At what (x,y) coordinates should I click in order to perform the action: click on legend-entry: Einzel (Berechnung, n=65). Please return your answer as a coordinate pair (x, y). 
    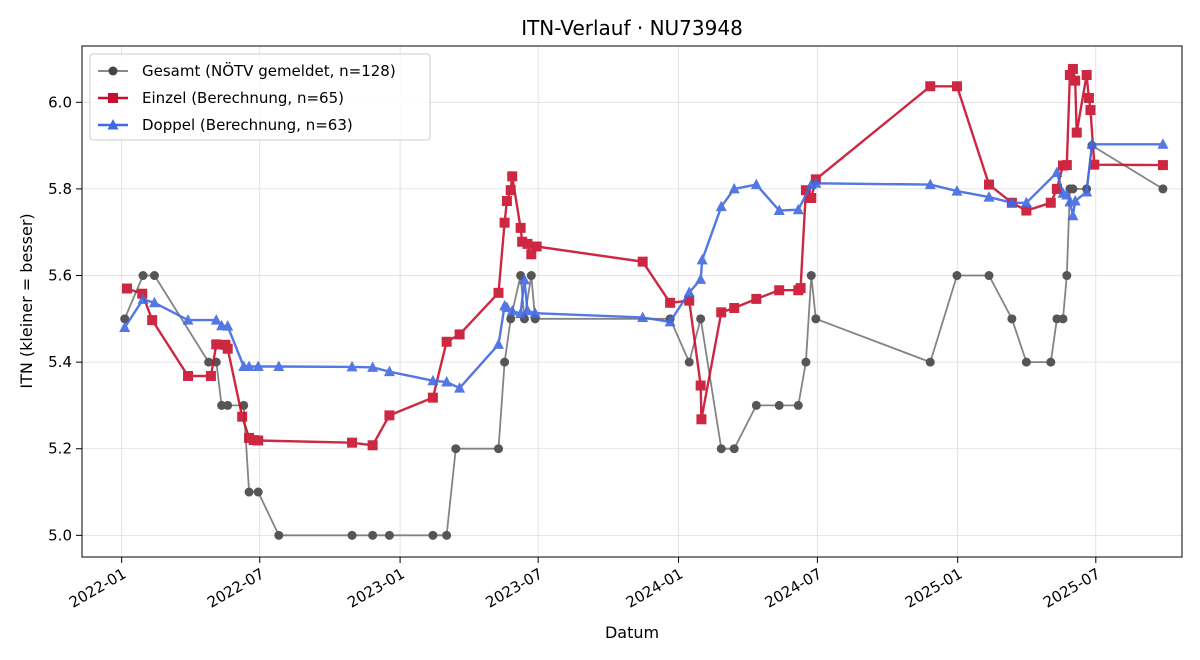
    Looking at the image, I should click on (221, 98).